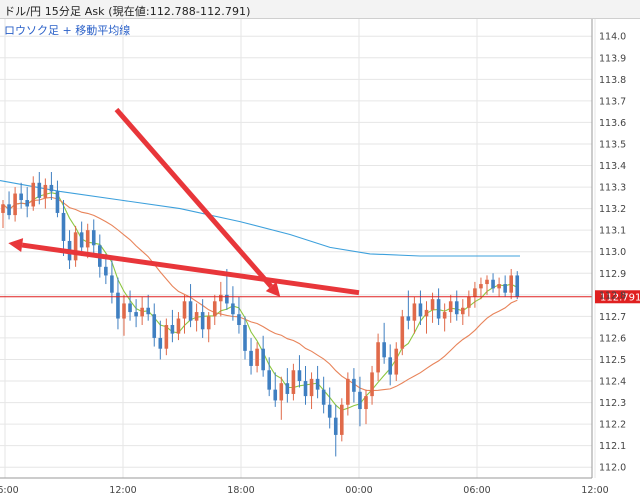  What do you see at coordinates (358, 490) in the screenshot?
I see `x-tick-label: 00:00` at bounding box center [358, 490].